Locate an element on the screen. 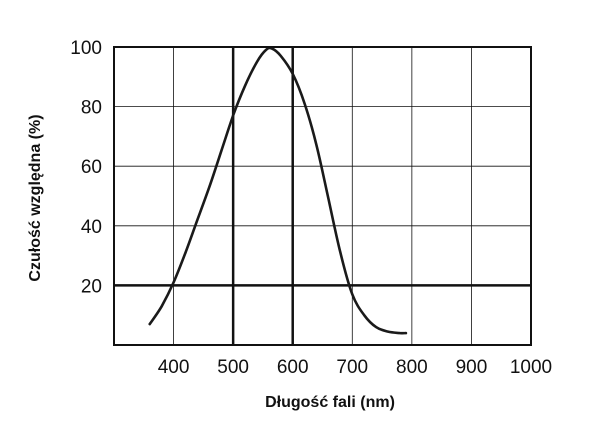 The height and width of the screenshot is (438, 600). y-tick-labels: 20 40 60 80 100 is located at coordinates (86, 167).